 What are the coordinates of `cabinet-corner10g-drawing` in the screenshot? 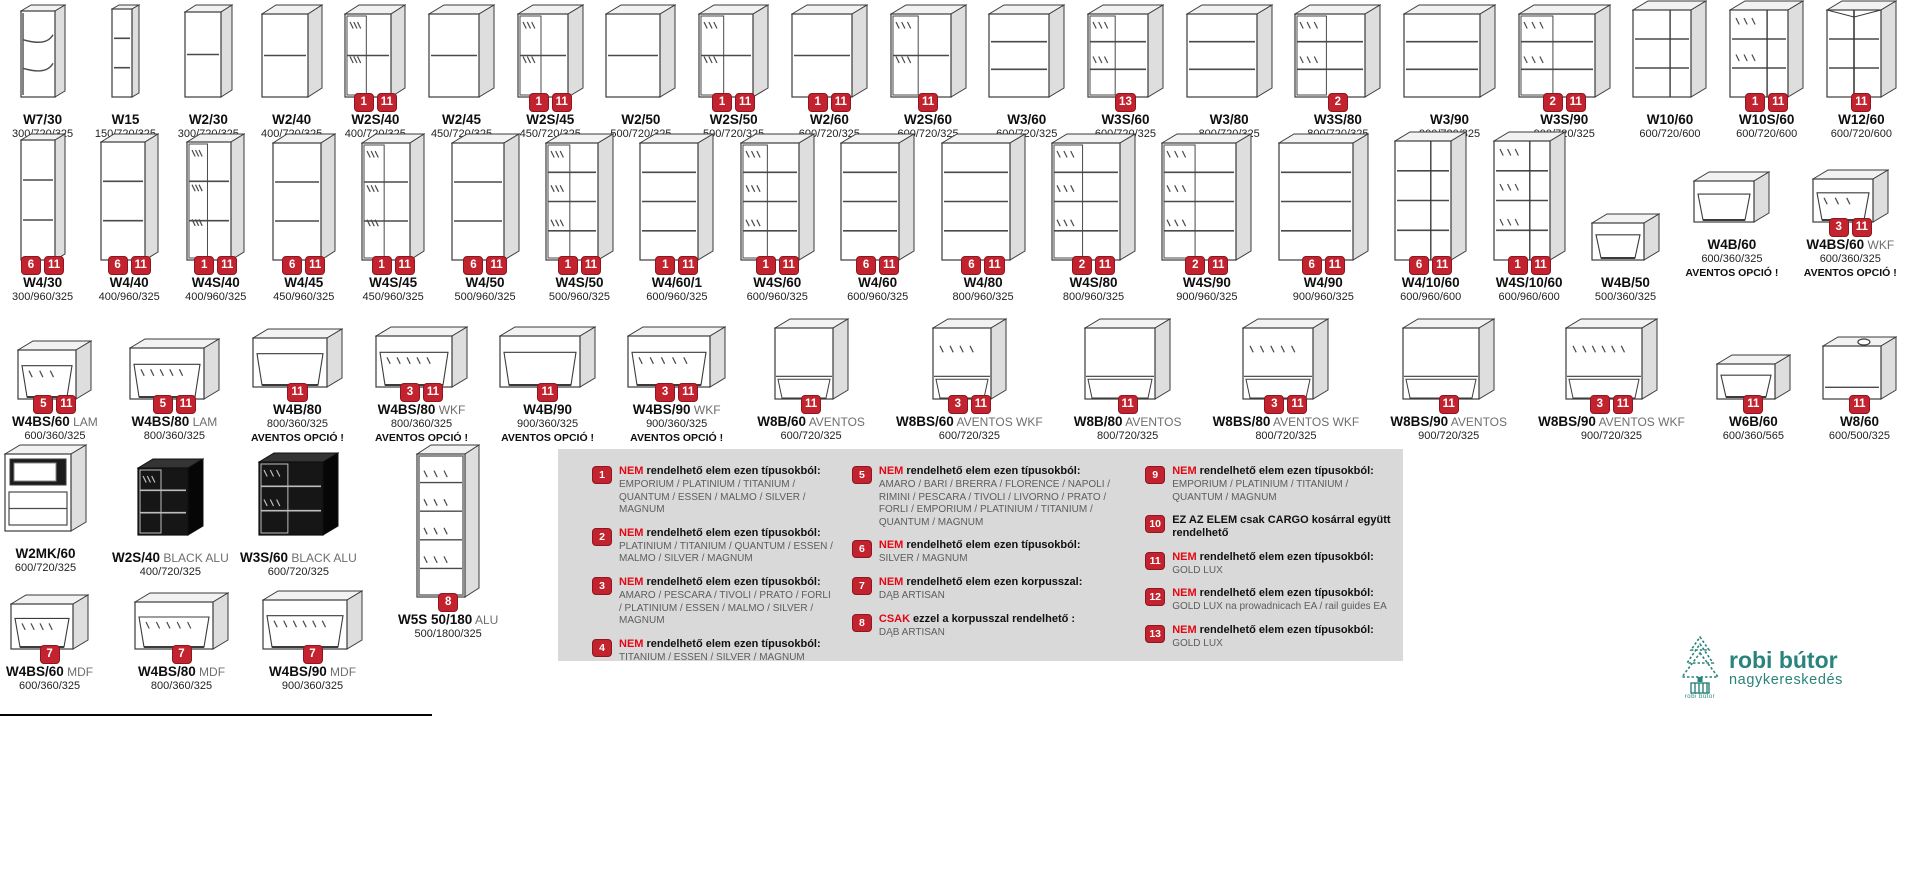 It's located at (1766, 49).